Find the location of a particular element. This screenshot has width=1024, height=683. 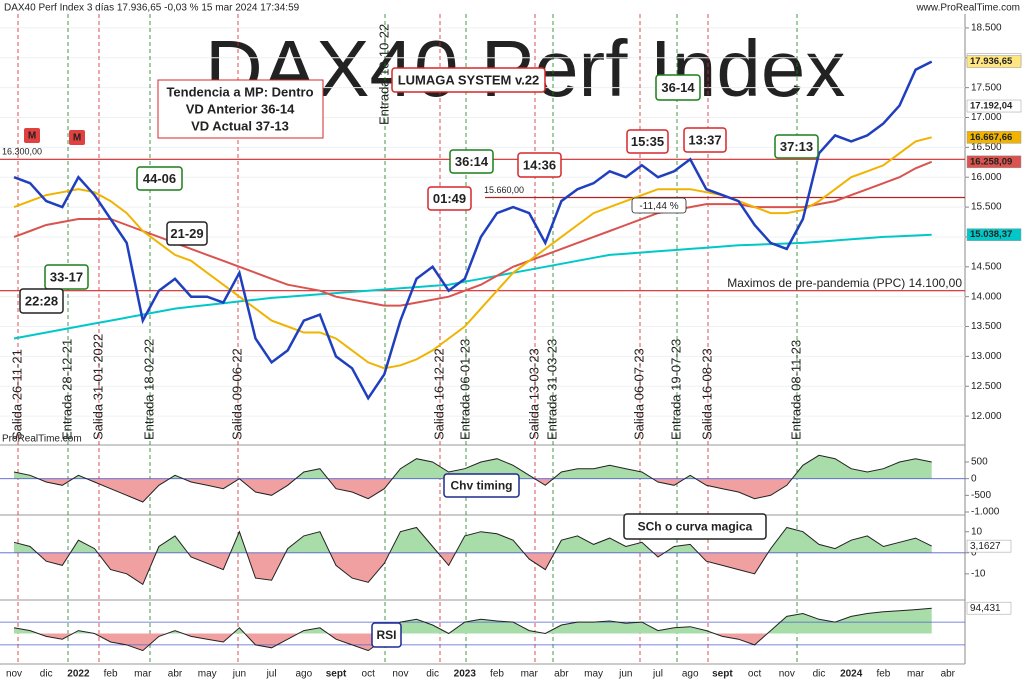

signal-label: Salida 06-07-23 is located at coordinates (638, 394).